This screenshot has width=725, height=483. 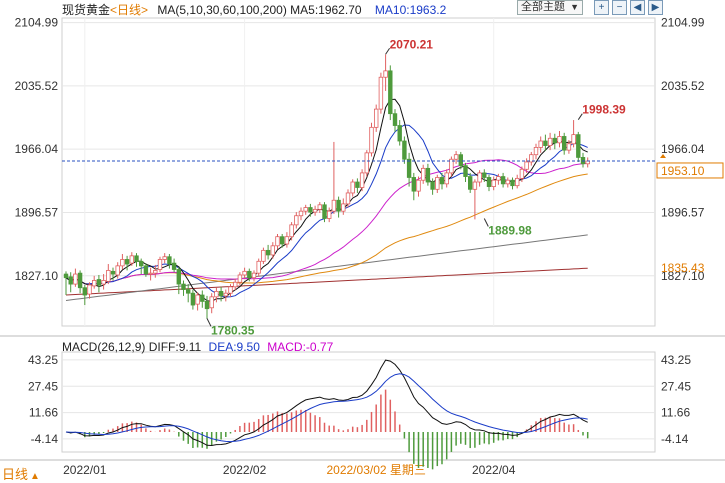 I want to click on y-tick-left-label: 1966.04, so click(x=37, y=149).